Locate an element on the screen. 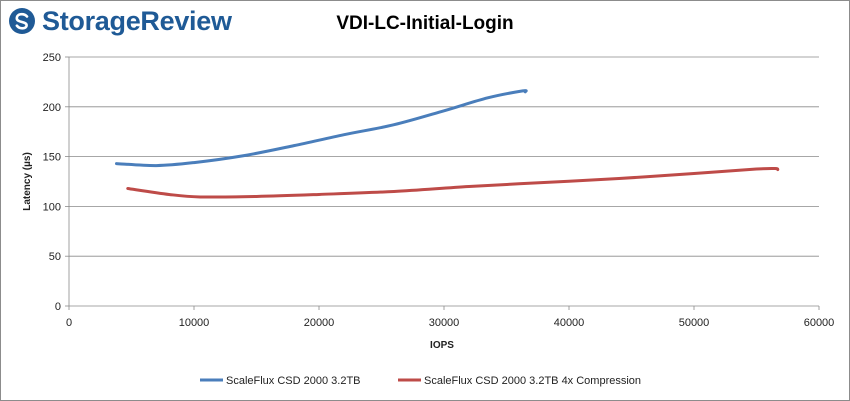 The height and width of the screenshot is (401, 850). x-tick-label: 50000 is located at coordinates (694, 323).